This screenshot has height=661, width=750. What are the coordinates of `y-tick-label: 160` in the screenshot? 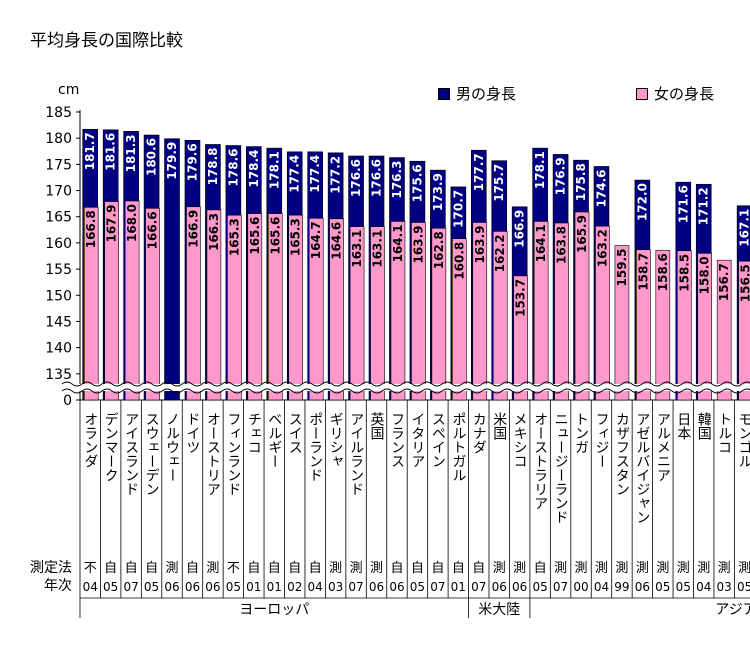 It's located at (58, 244).